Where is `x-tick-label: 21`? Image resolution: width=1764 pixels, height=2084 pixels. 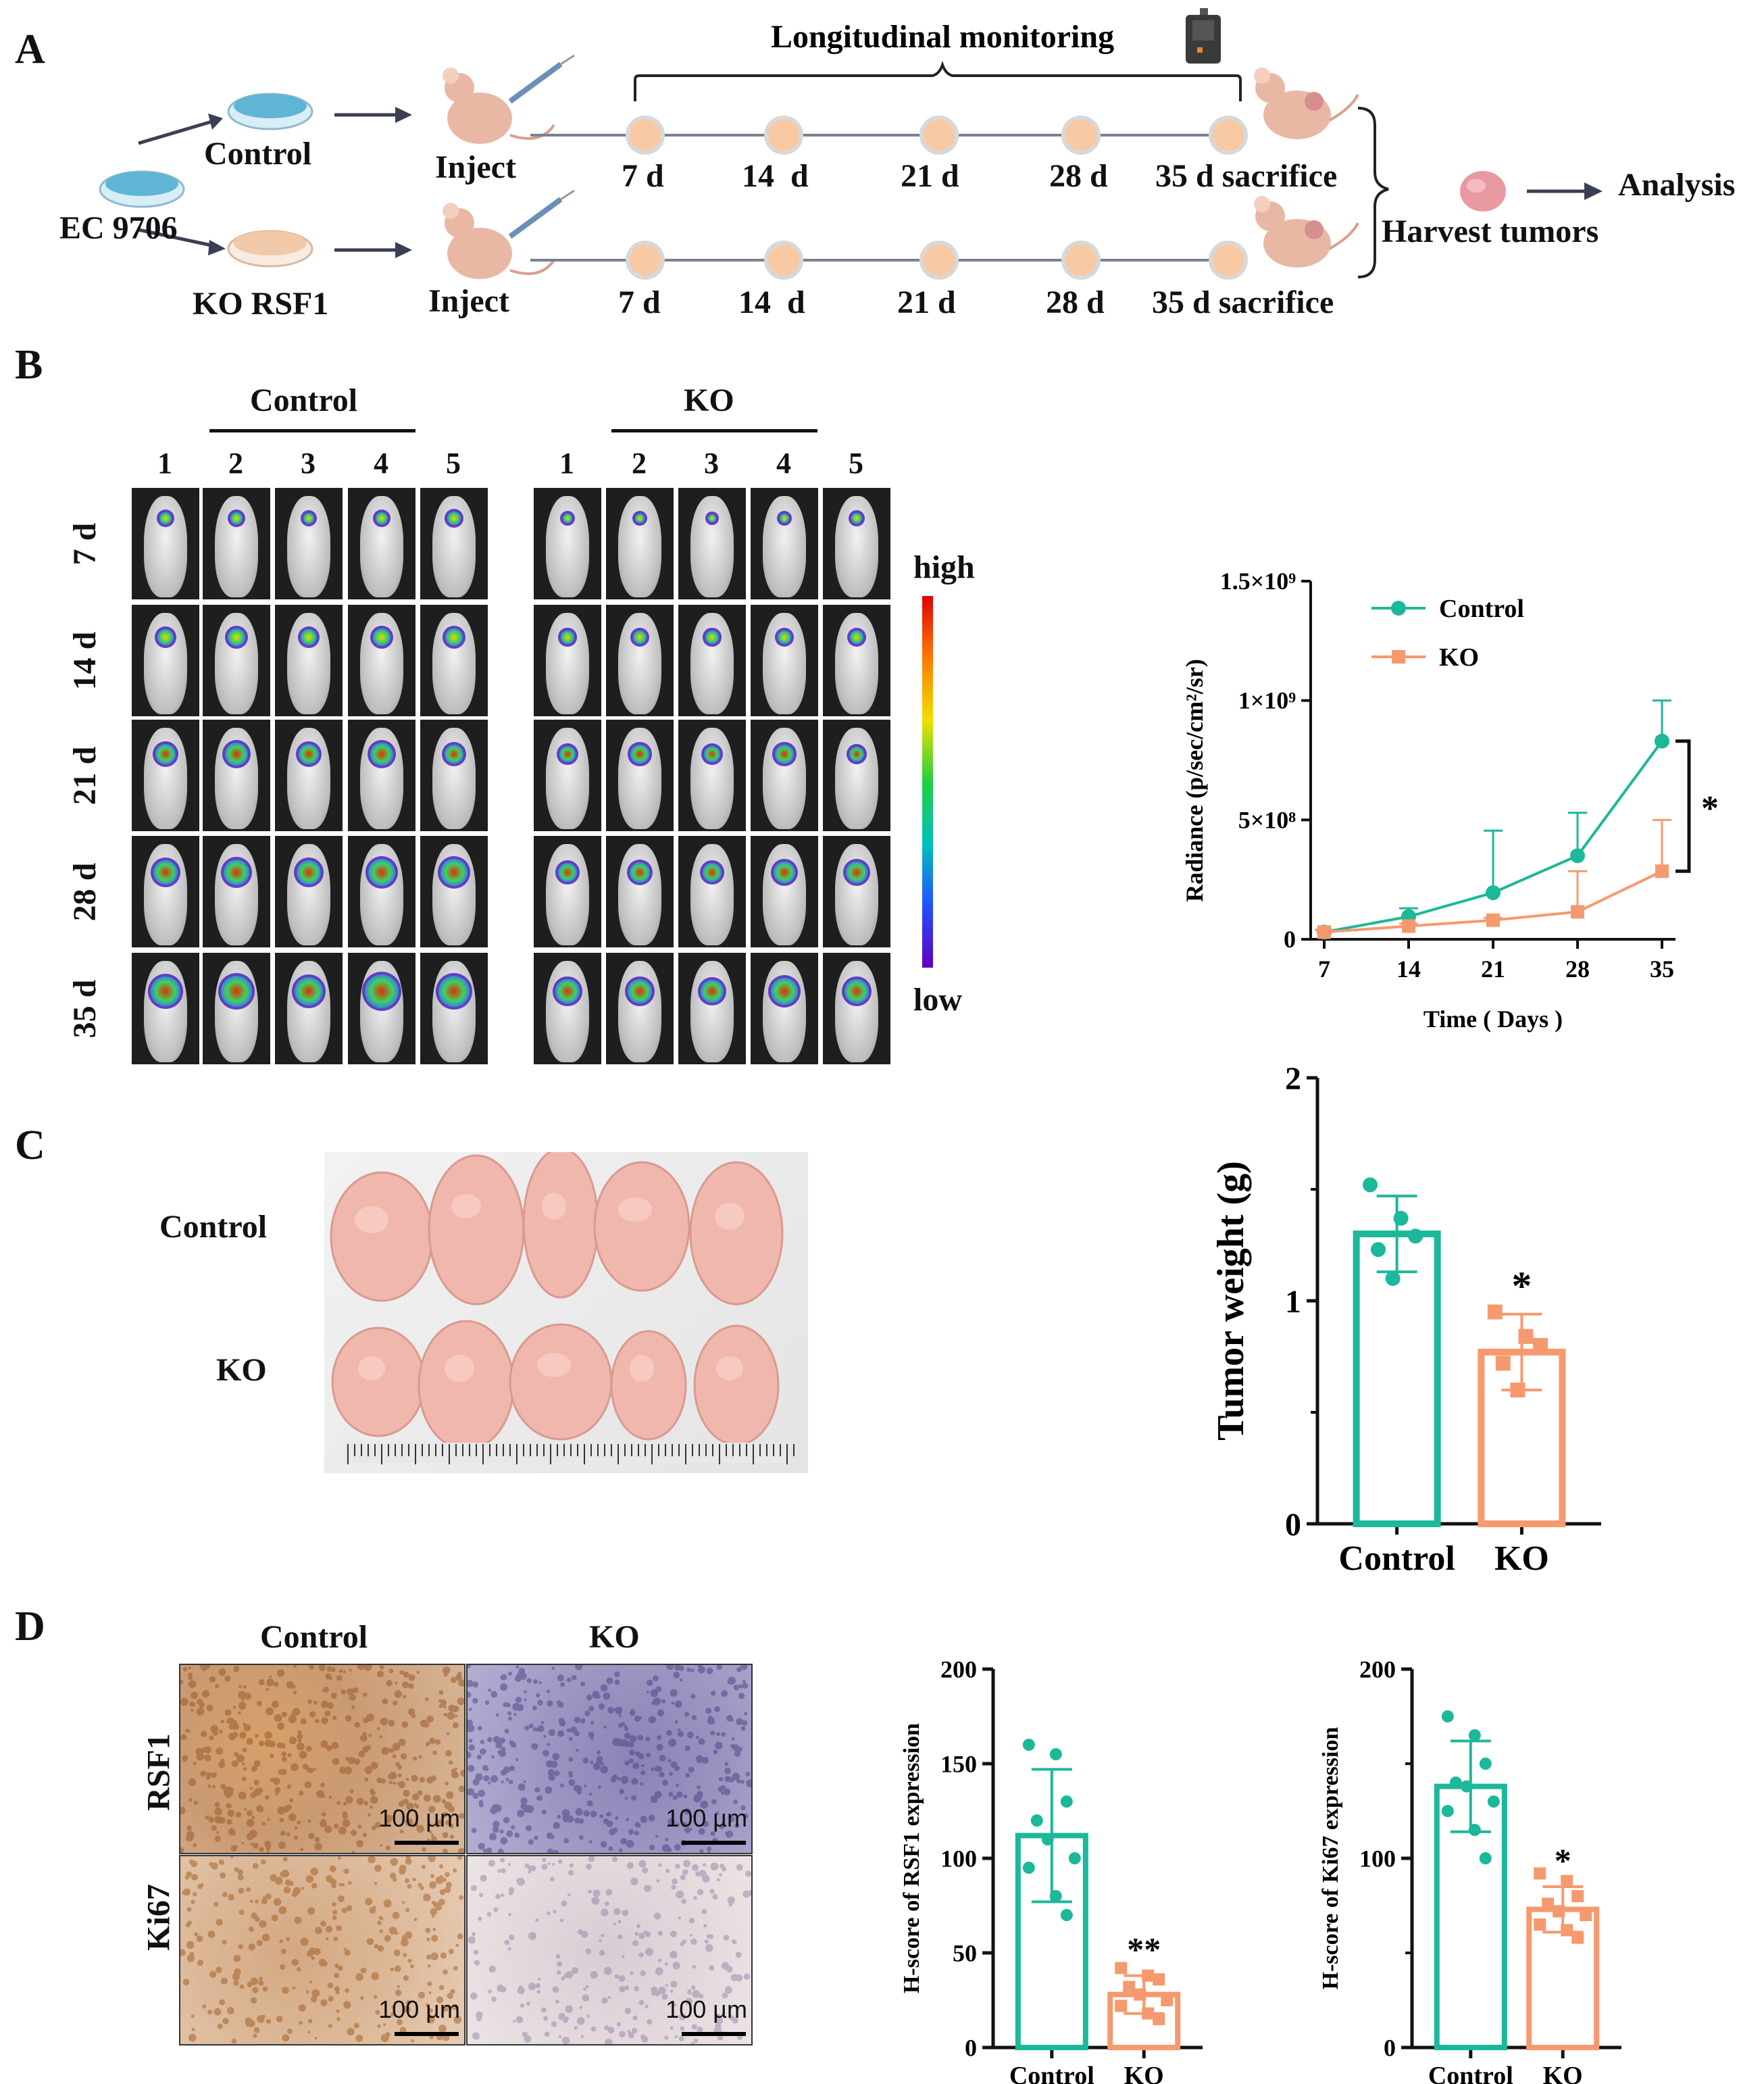
x-tick-label: 21 is located at coordinates (1493, 969).